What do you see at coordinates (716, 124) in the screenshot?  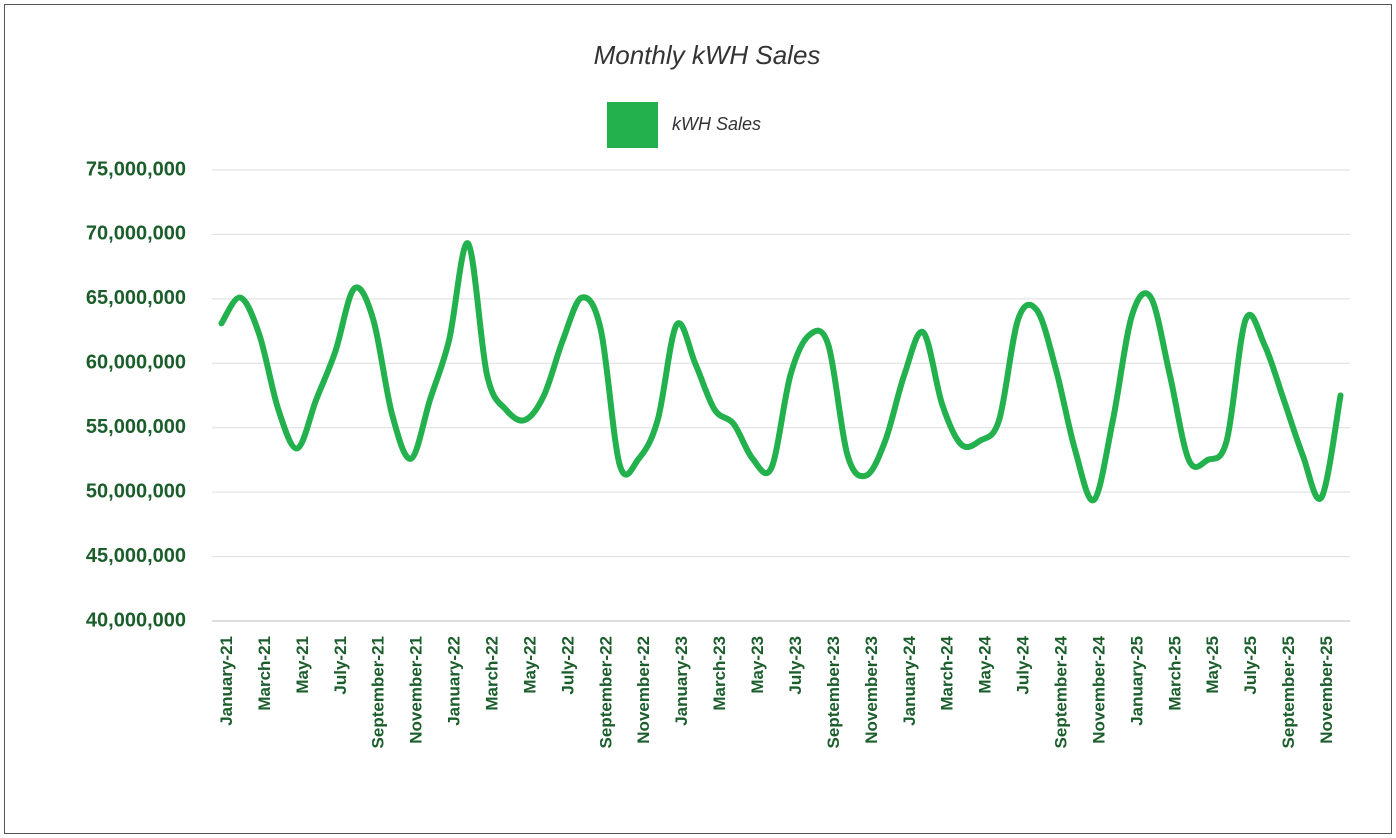 I see `legend-label: kWH Sales` at bounding box center [716, 124].